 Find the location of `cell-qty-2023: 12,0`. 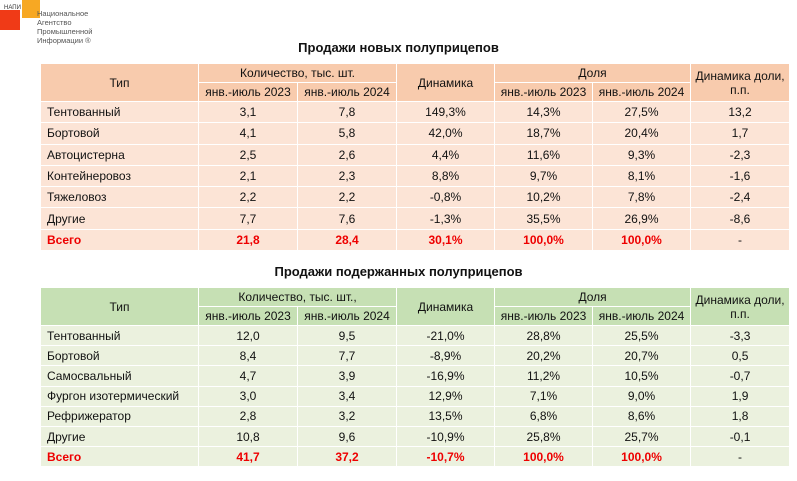

cell-qty-2023: 12,0 is located at coordinates (248, 335).